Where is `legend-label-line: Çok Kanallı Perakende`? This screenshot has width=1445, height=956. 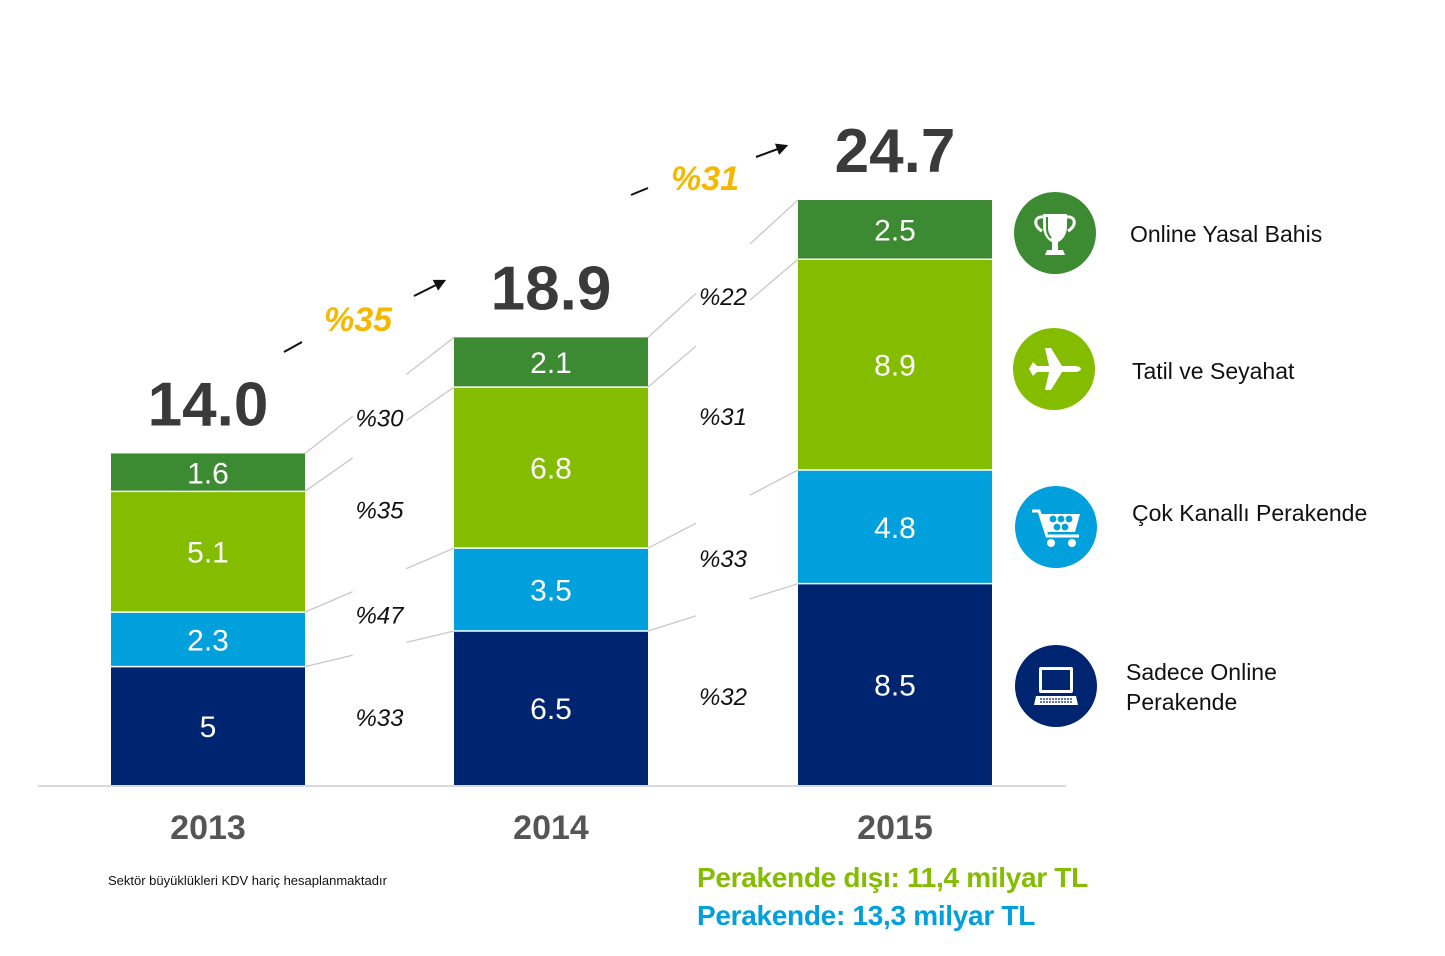 legend-label-line: Çok Kanallı Perakende is located at coordinates (1250, 513).